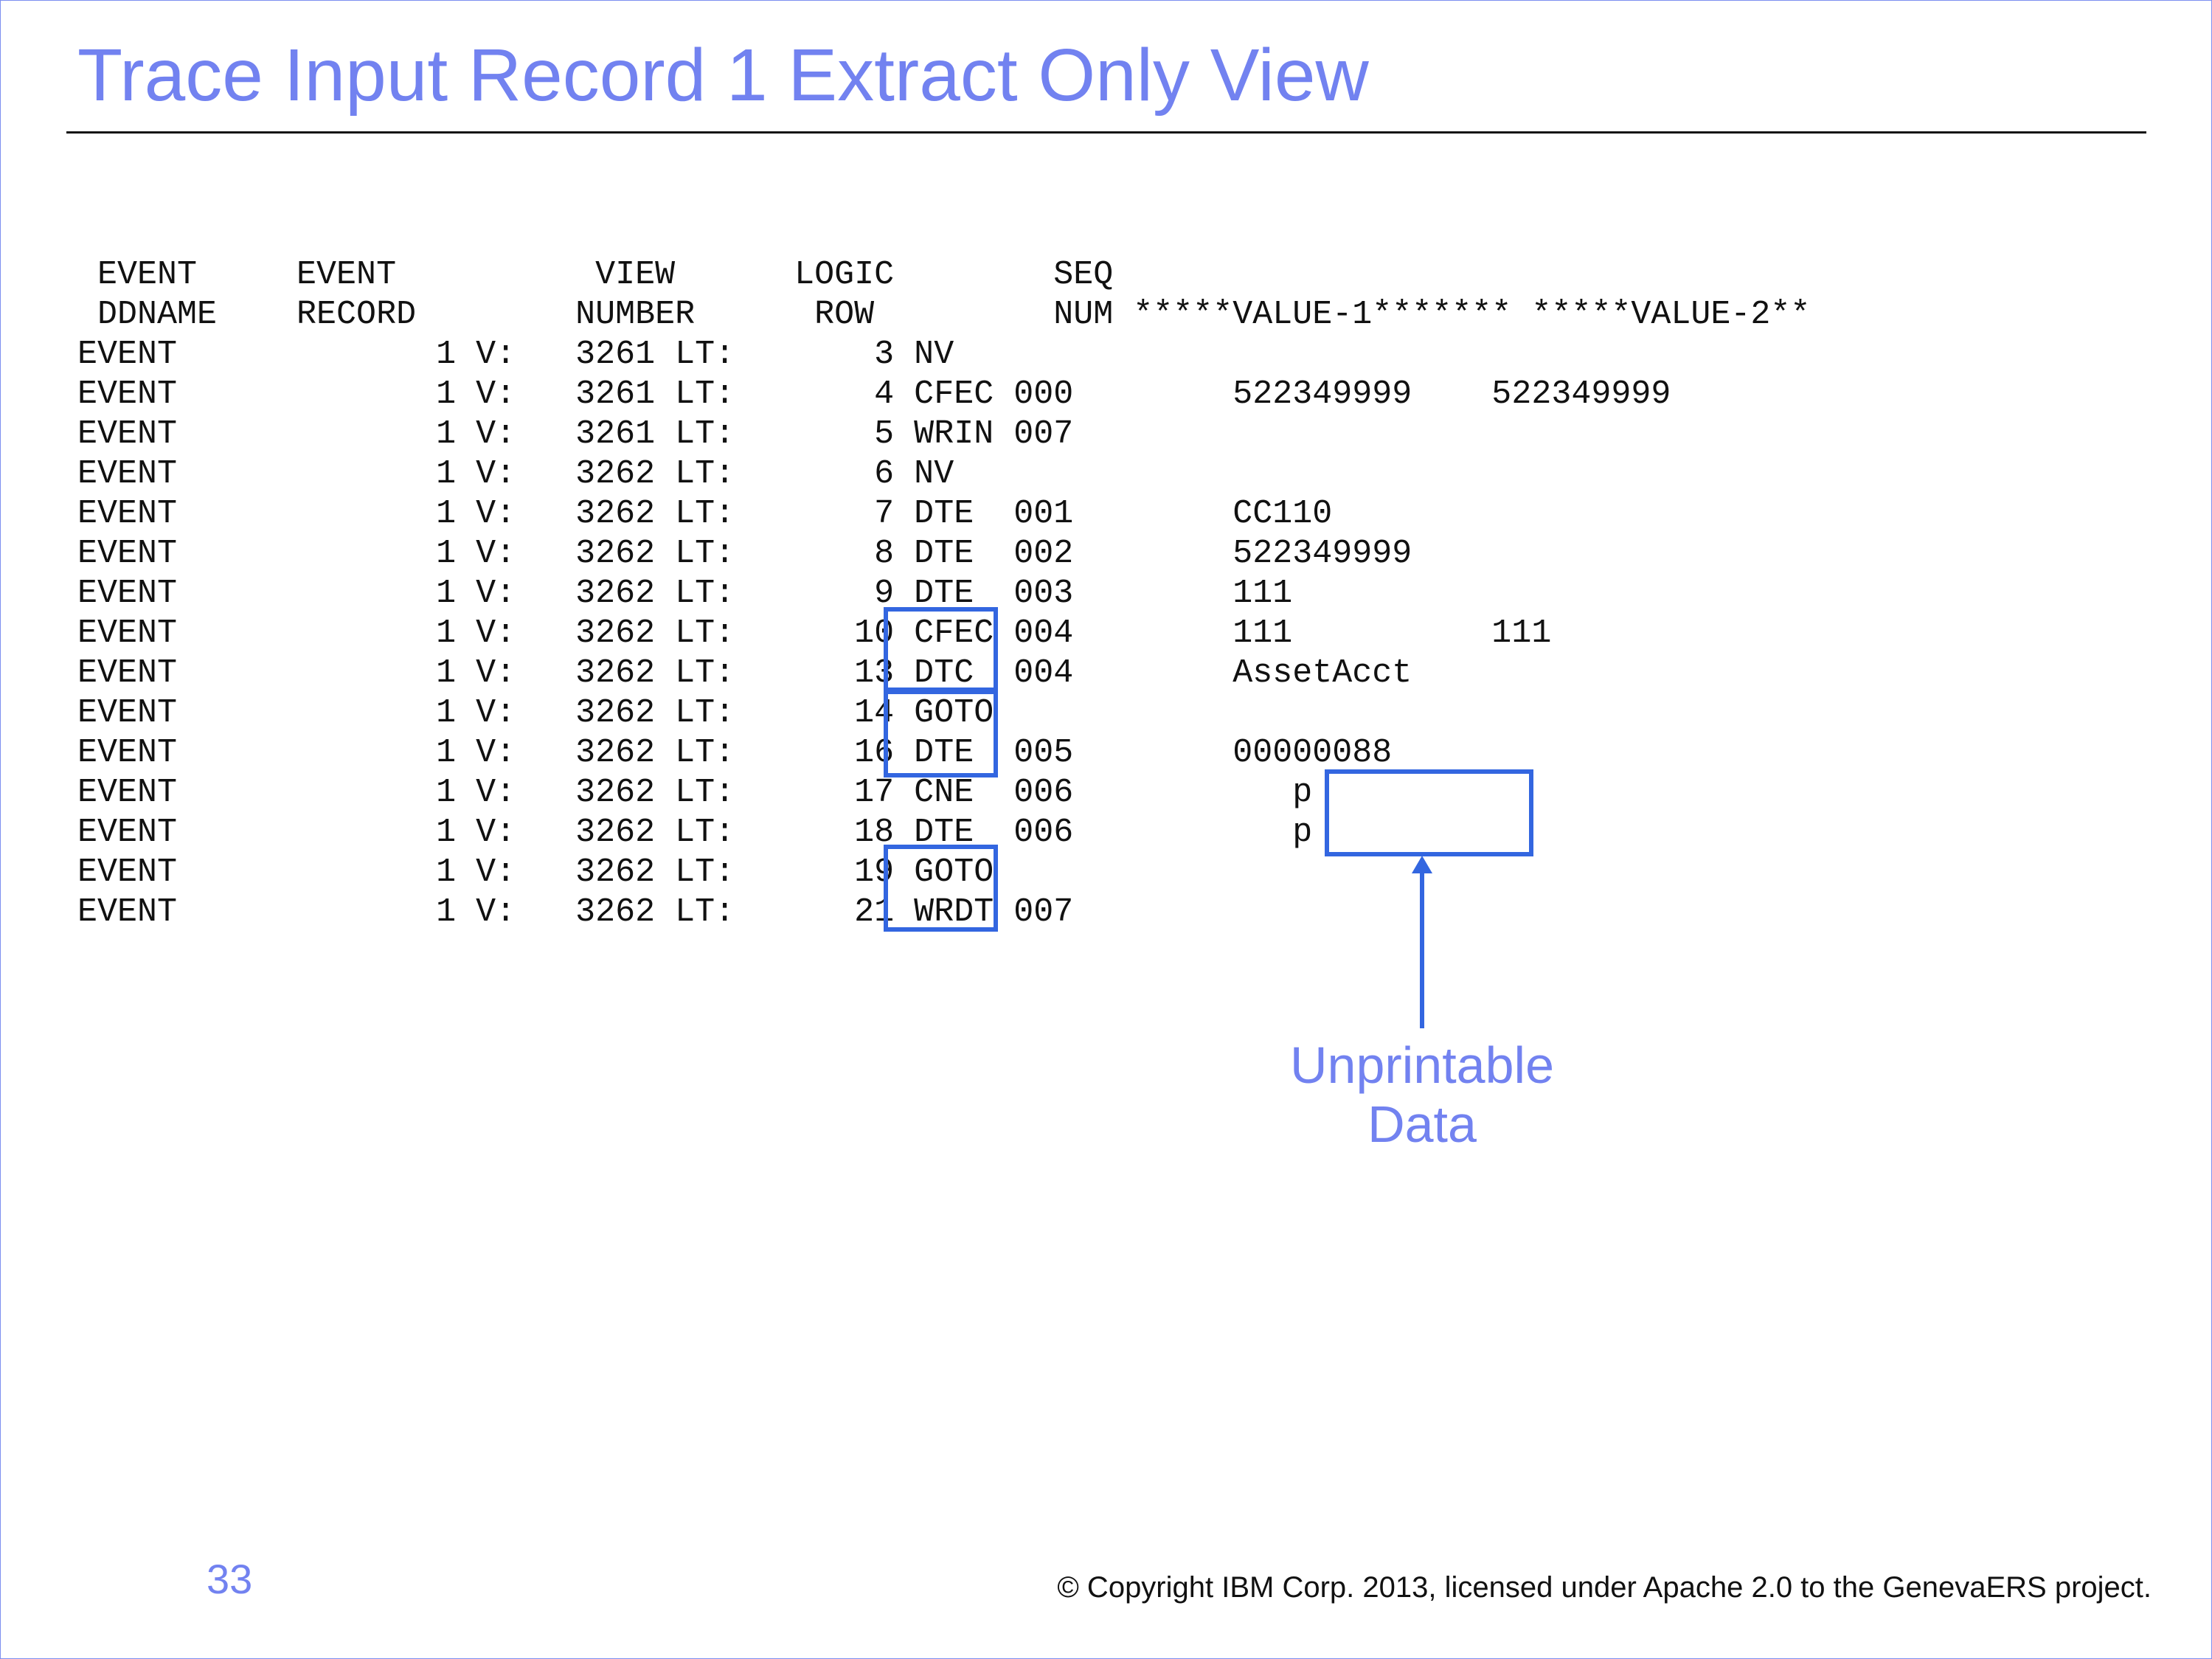  What do you see at coordinates (1422, 1124) in the screenshot?
I see `callout-line-2: Data` at bounding box center [1422, 1124].